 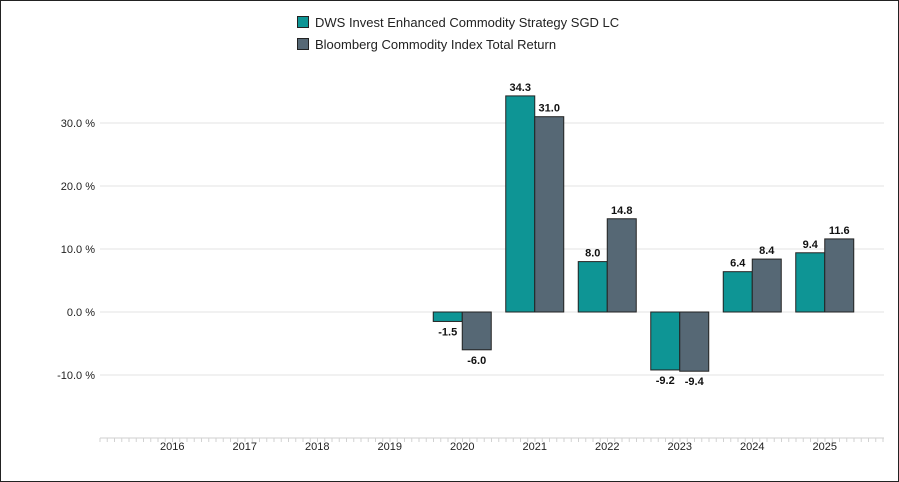 I want to click on data-label: -6.0, so click(x=476, y=361).